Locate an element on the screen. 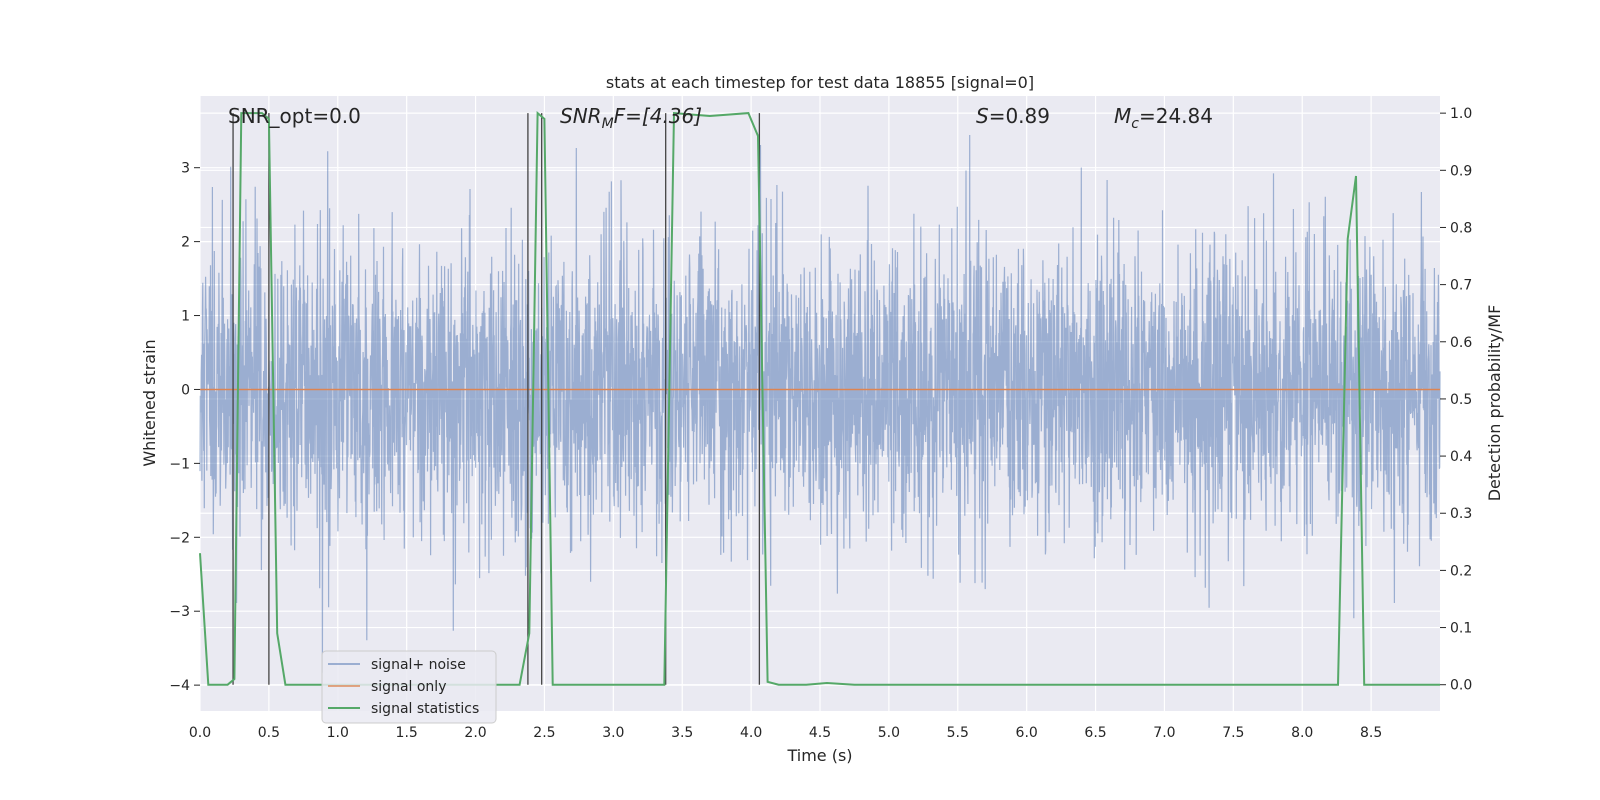  y2-tick-label: 0.3 is located at coordinates (1461, 514).